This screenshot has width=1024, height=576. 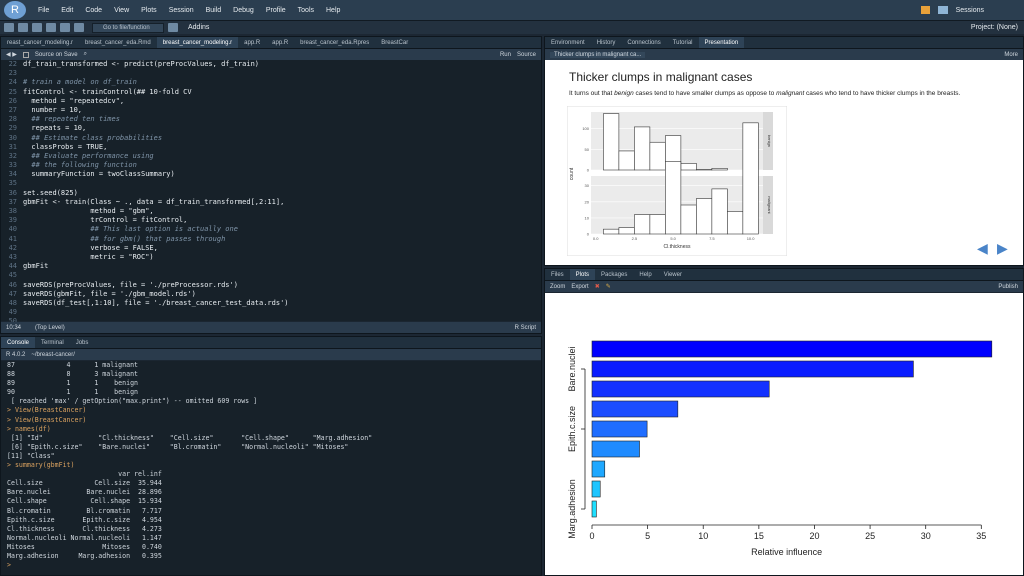 What do you see at coordinates (271, 220) in the screenshot?
I see `code-line: 39 trControl = fitControl,` at bounding box center [271, 220].